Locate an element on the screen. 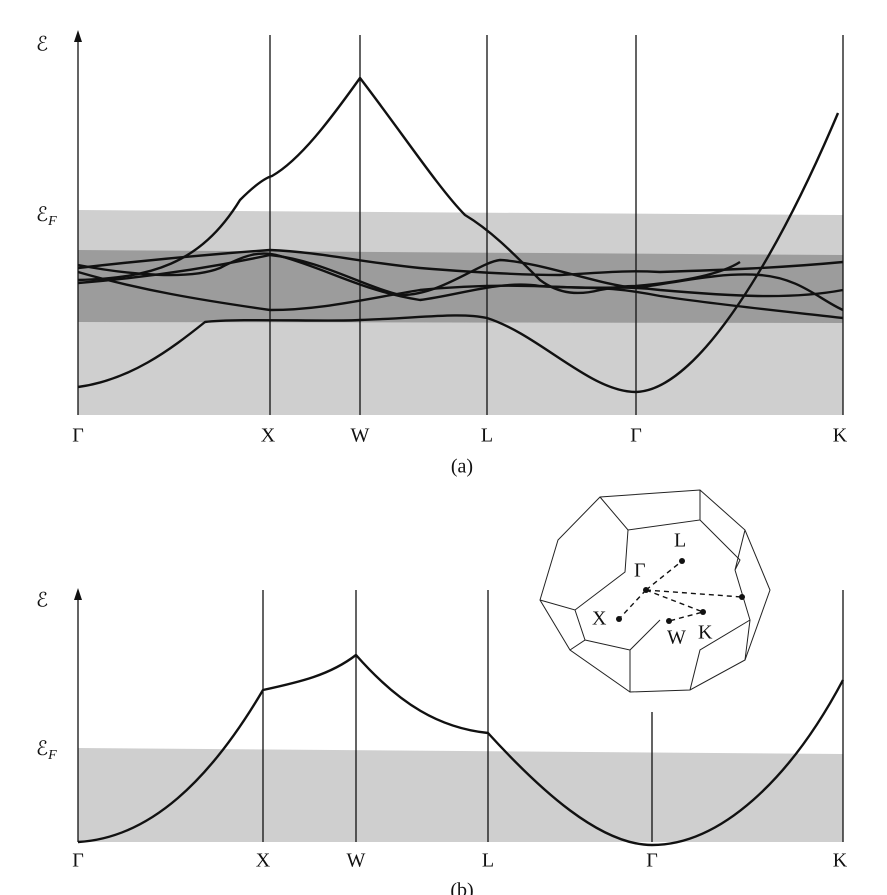 This screenshot has width=887, height=895. bz-label: W is located at coordinates (676, 638).